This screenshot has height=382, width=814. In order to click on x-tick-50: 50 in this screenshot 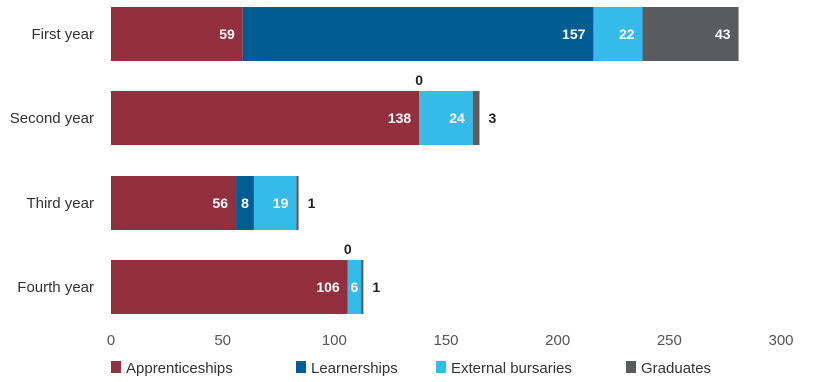, I will do `click(222, 340)`.